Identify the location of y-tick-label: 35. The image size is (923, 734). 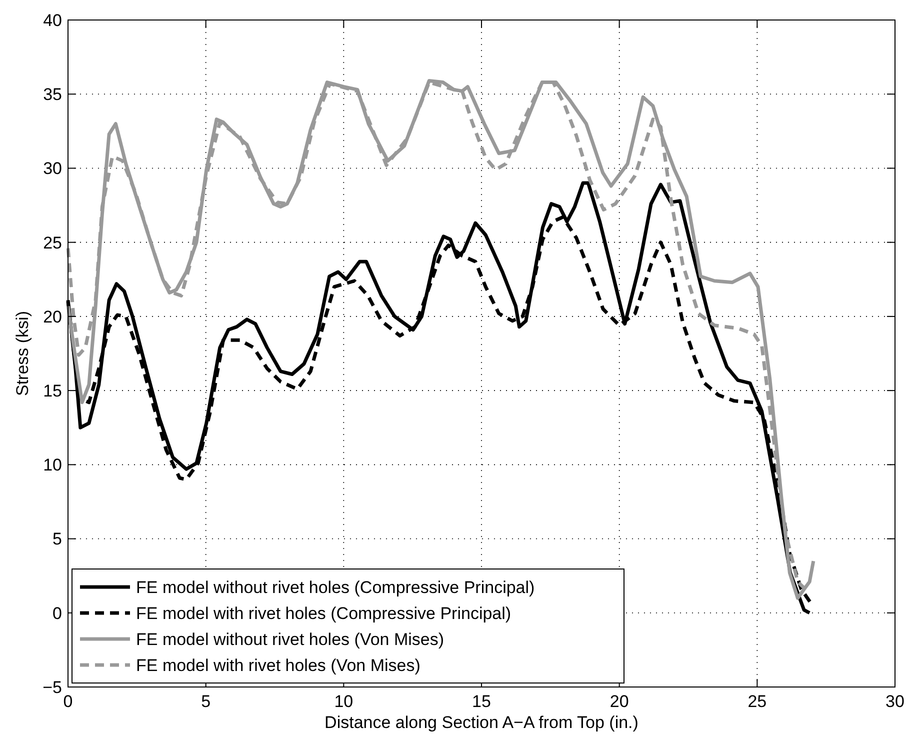
(52, 94).